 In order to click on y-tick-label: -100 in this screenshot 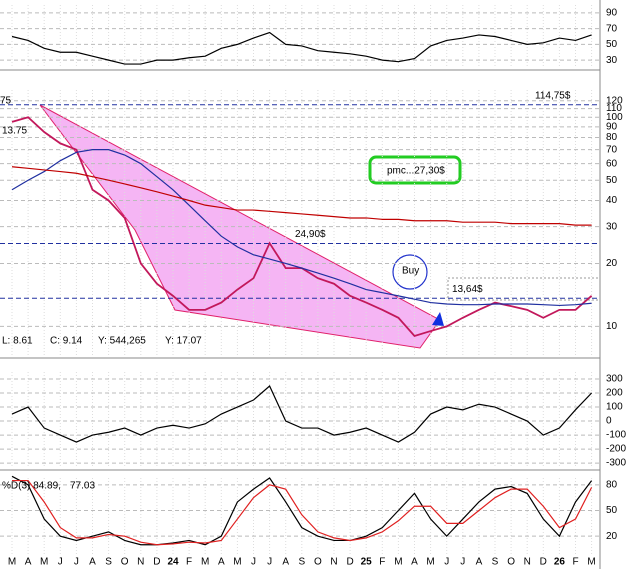, I will do `click(616, 435)`.